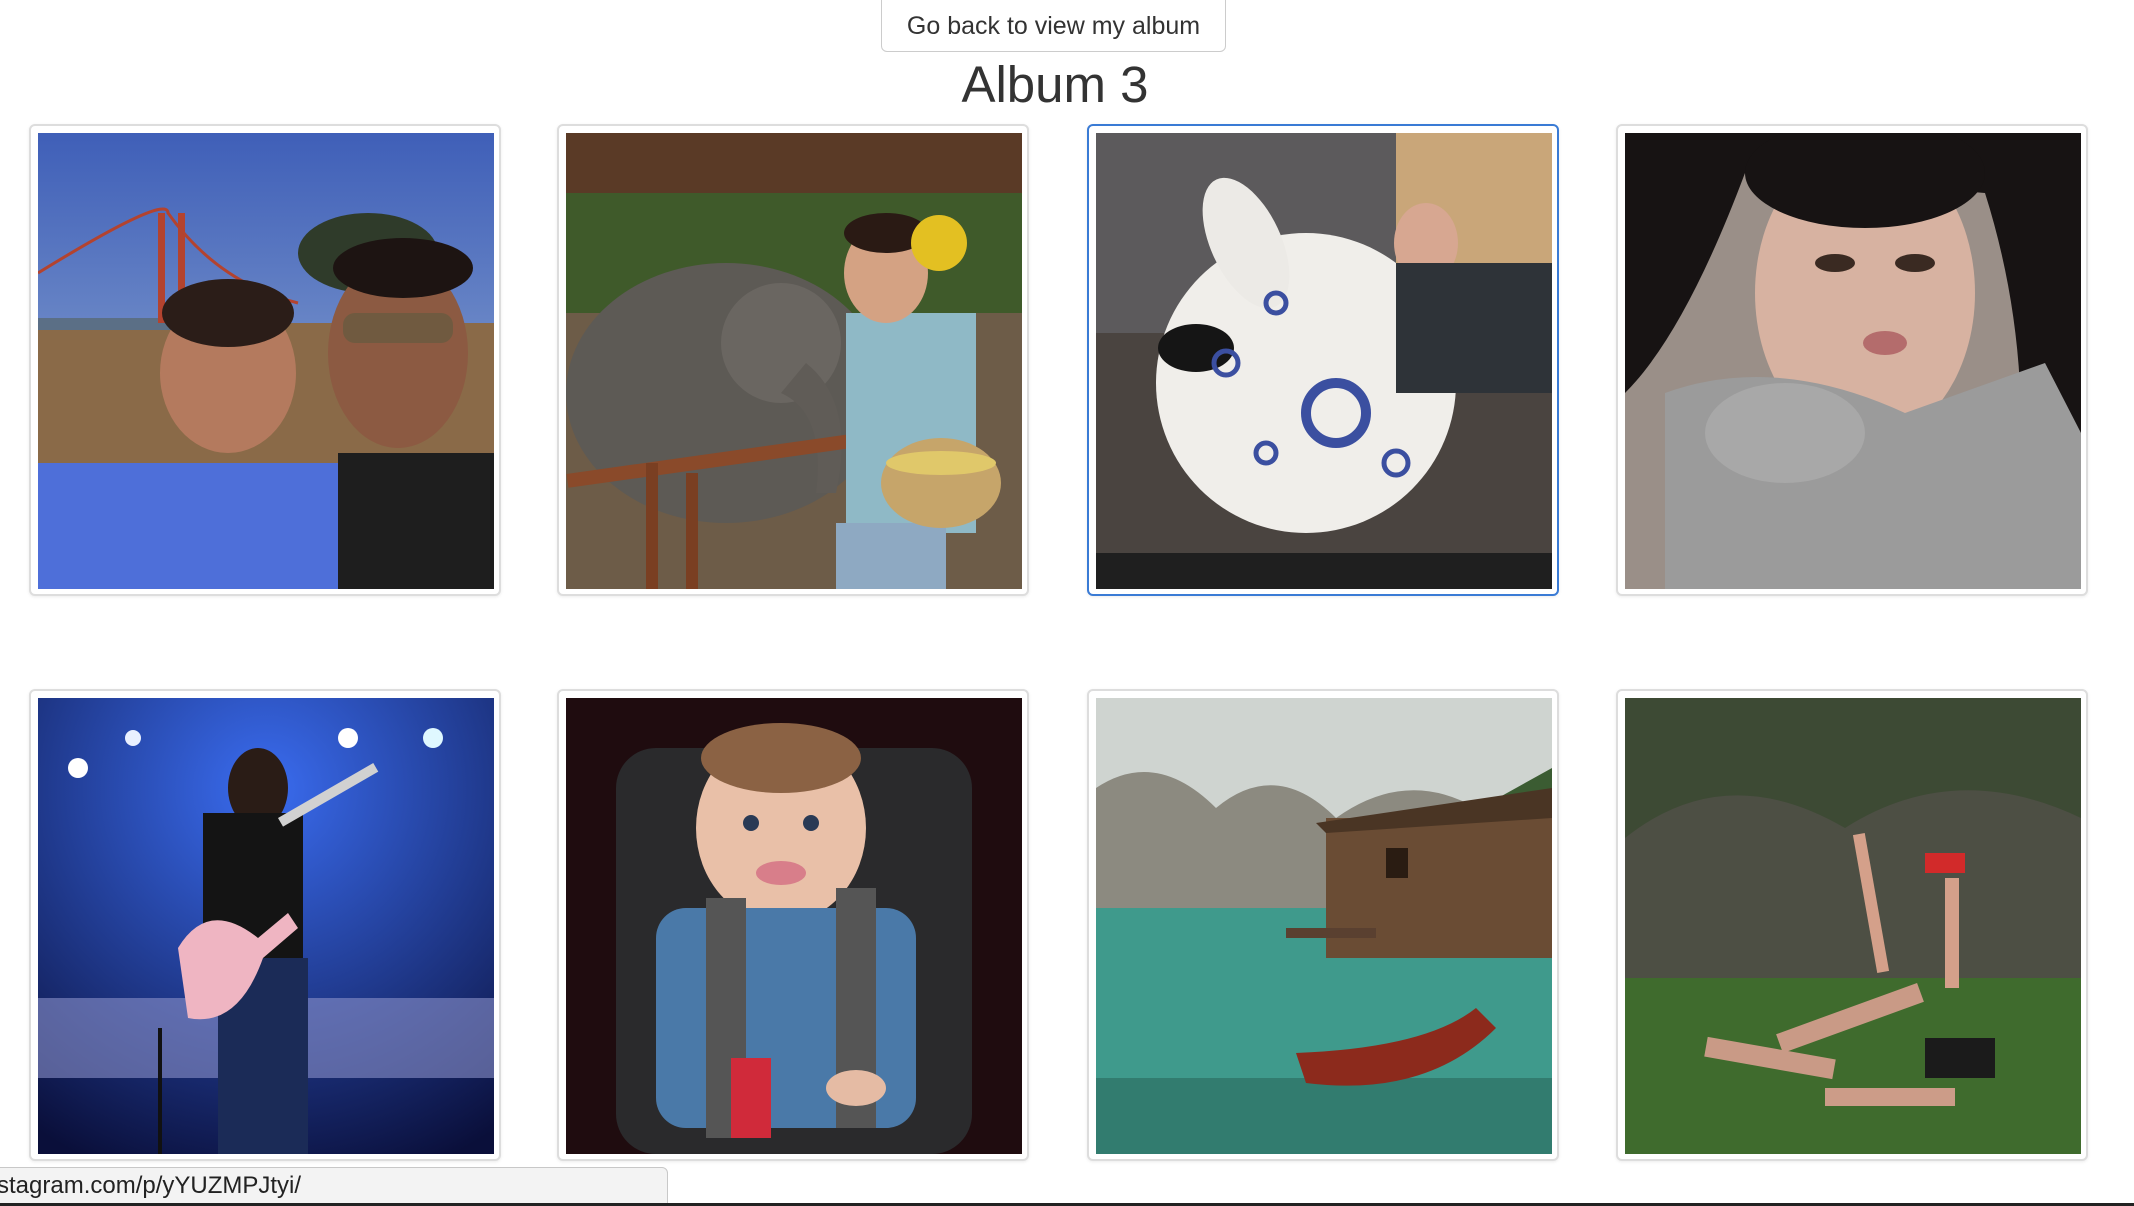 The width and height of the screenshot is (2134, 1206). What do you see at coordinates (1067, 1204) in the screenshot?
I see `window-bottom-edge` at bounding box center [1067, 1204].